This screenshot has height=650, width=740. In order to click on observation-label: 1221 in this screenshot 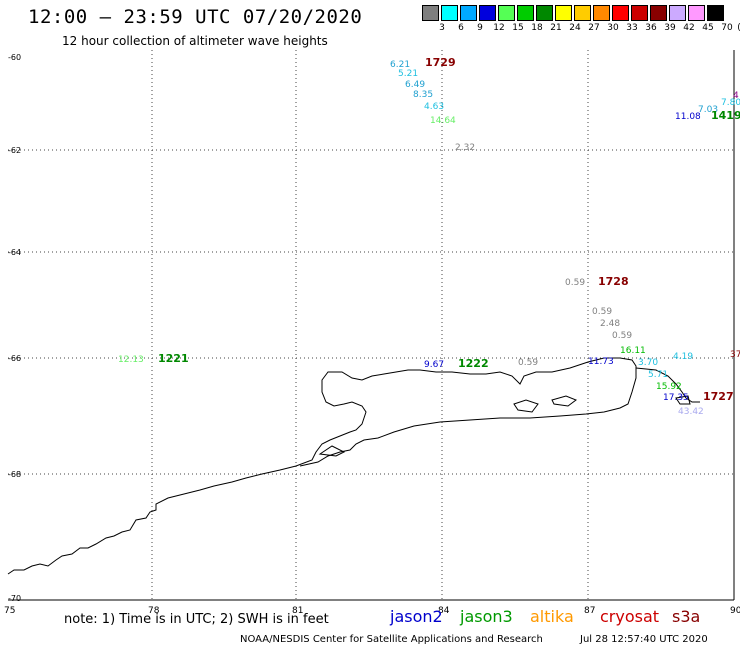, I will do `click(173, 358)`.